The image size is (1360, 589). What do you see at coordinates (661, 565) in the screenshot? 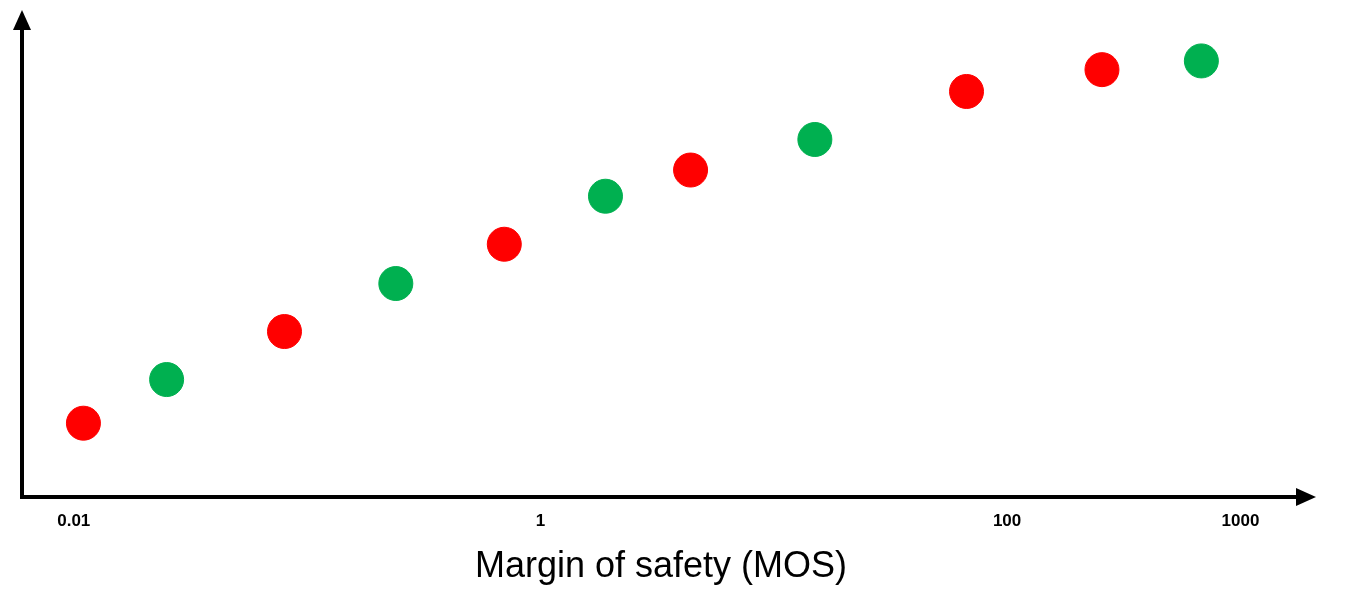
I see `x-axis-title: Margin of safety (MOS)` at bounding box center [661, 565].